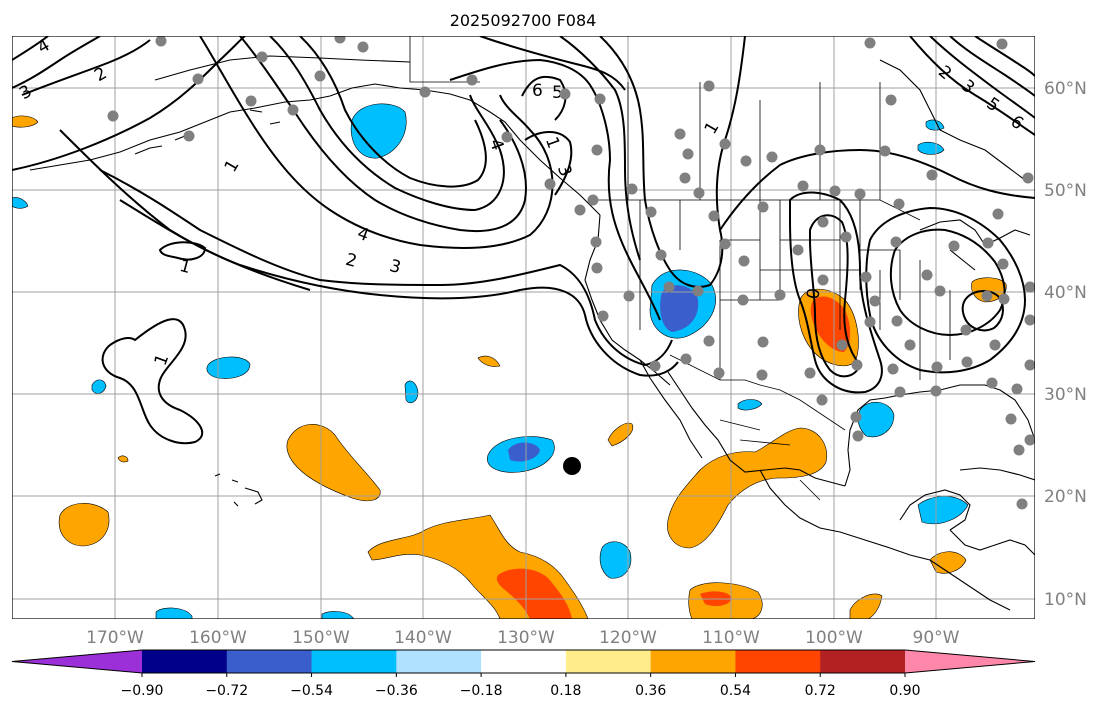 The width and height of the screenshot is (1105, 712). Describe the element at coordinates (534, 593) in the screenshot. I see `positive-anomaly-tropical-core` at that location.